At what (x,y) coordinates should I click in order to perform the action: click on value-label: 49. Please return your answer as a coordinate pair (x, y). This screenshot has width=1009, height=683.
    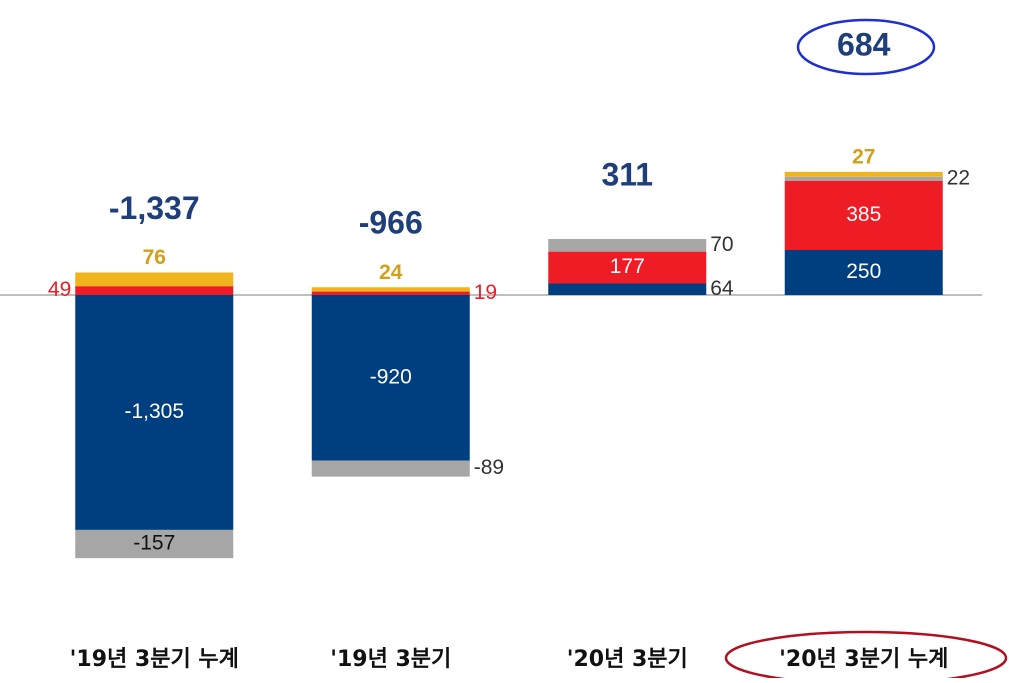
    Looking at the image, I should click on (59, 289).